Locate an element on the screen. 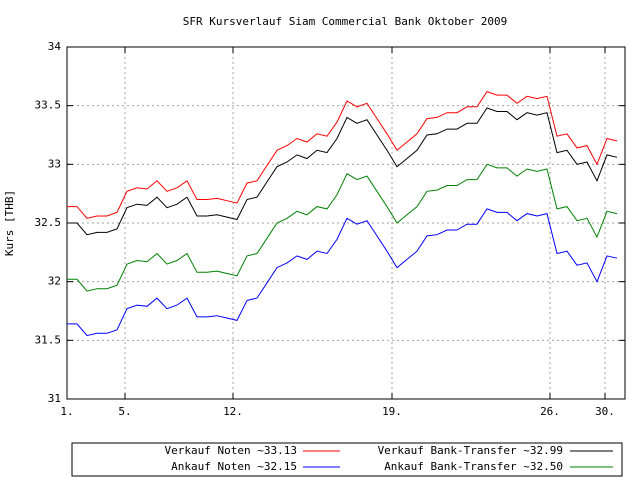  x-tick-label: 12. is located at coordinates (233, 411).